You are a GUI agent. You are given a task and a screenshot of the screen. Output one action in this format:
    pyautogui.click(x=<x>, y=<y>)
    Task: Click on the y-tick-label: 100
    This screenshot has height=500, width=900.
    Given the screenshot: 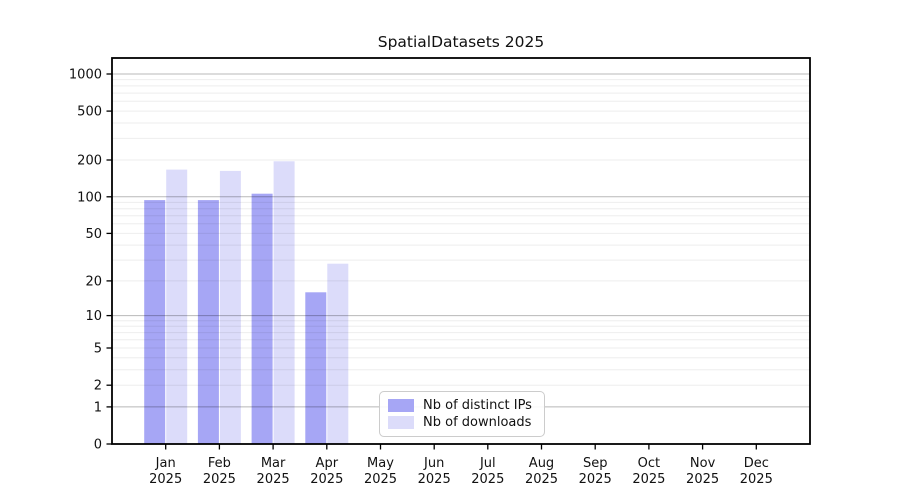 What is the action you would take?
    pyautogui.click(x=89, y=197)
    